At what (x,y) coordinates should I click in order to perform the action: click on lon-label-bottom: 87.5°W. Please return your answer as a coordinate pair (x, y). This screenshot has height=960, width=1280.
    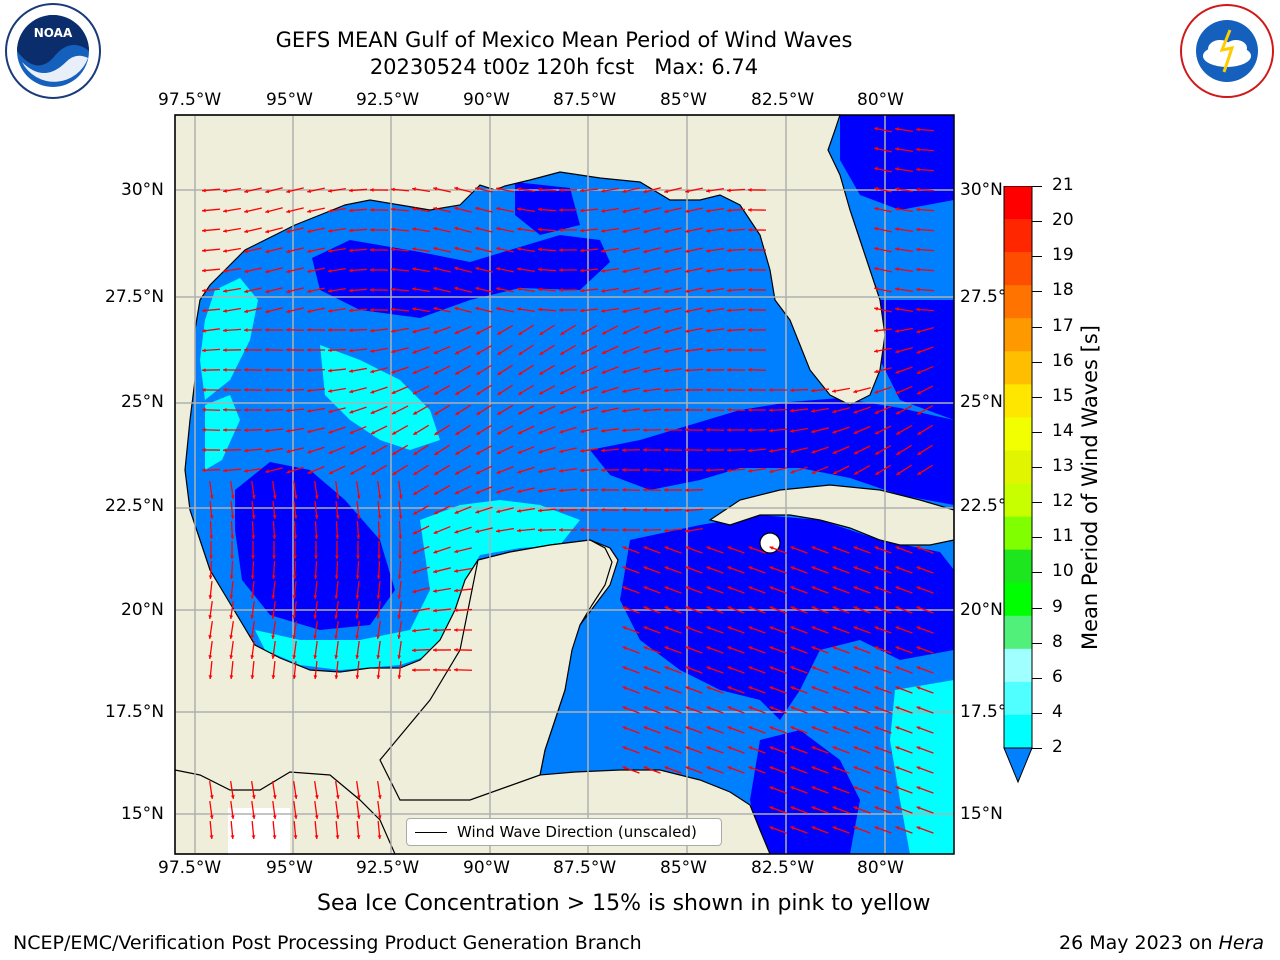
    Looking at the image, I should click on (585, 868).